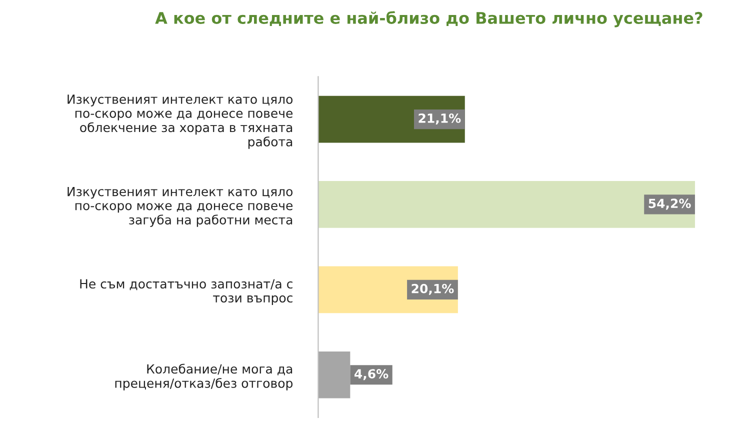  What do you see at coordinates (371, 374) in the screenshot?
I see `data-label: 4,6%` at bounding box center [371, 374].